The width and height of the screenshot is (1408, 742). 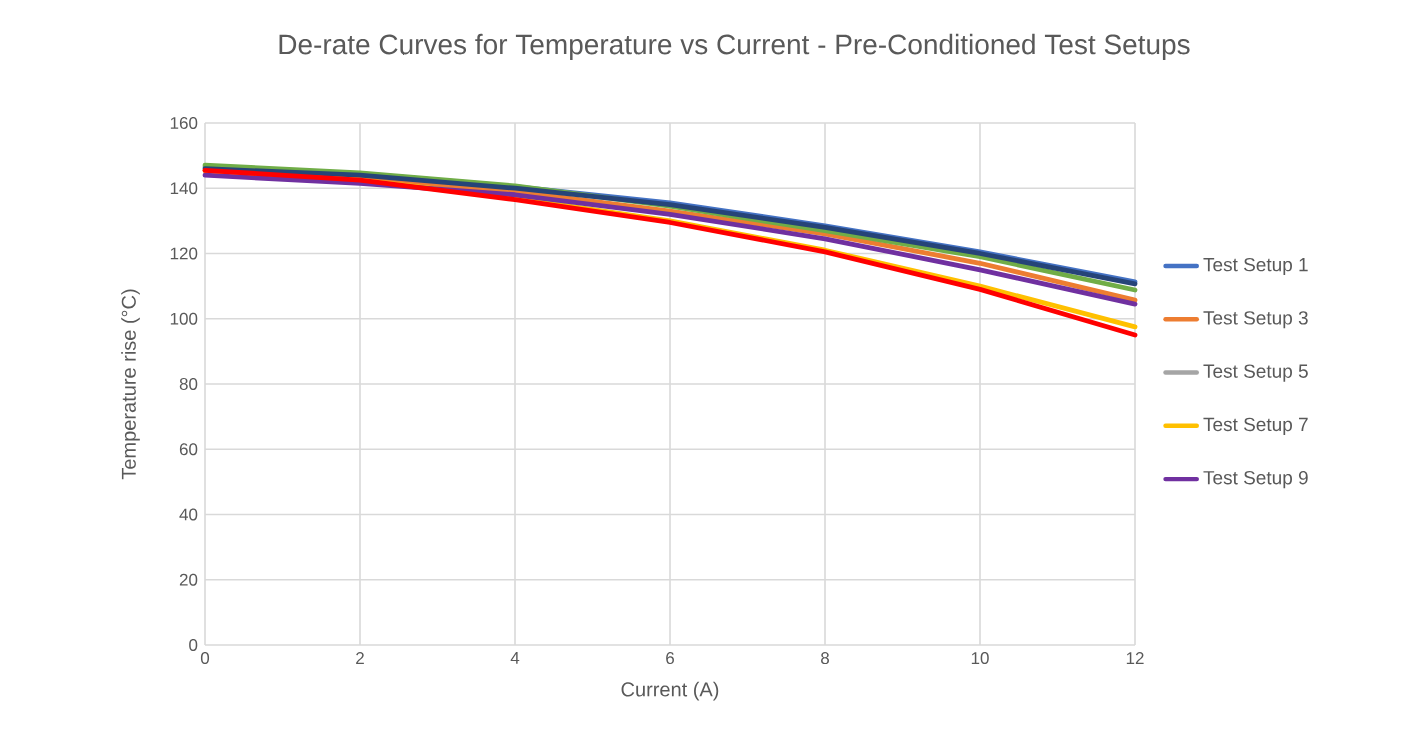 I want to click on y-tick-label: 100, so click(x=184, y=318).